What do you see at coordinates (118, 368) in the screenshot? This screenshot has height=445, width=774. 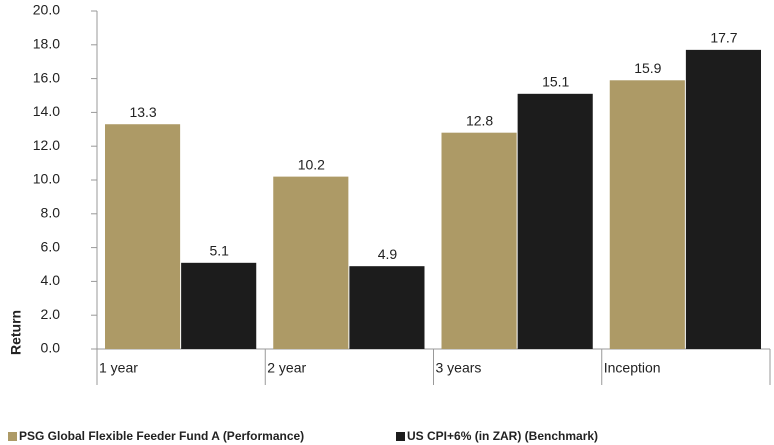 I see `x-tick-label: 1 year` at bounding box center [118, 368].